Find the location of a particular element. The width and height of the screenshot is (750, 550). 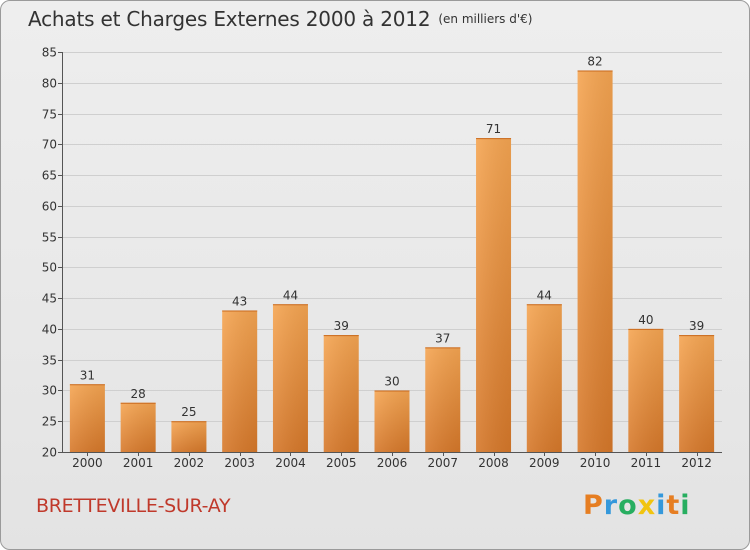

x-tick-label: 2007 is located at coordinates (442, 463).